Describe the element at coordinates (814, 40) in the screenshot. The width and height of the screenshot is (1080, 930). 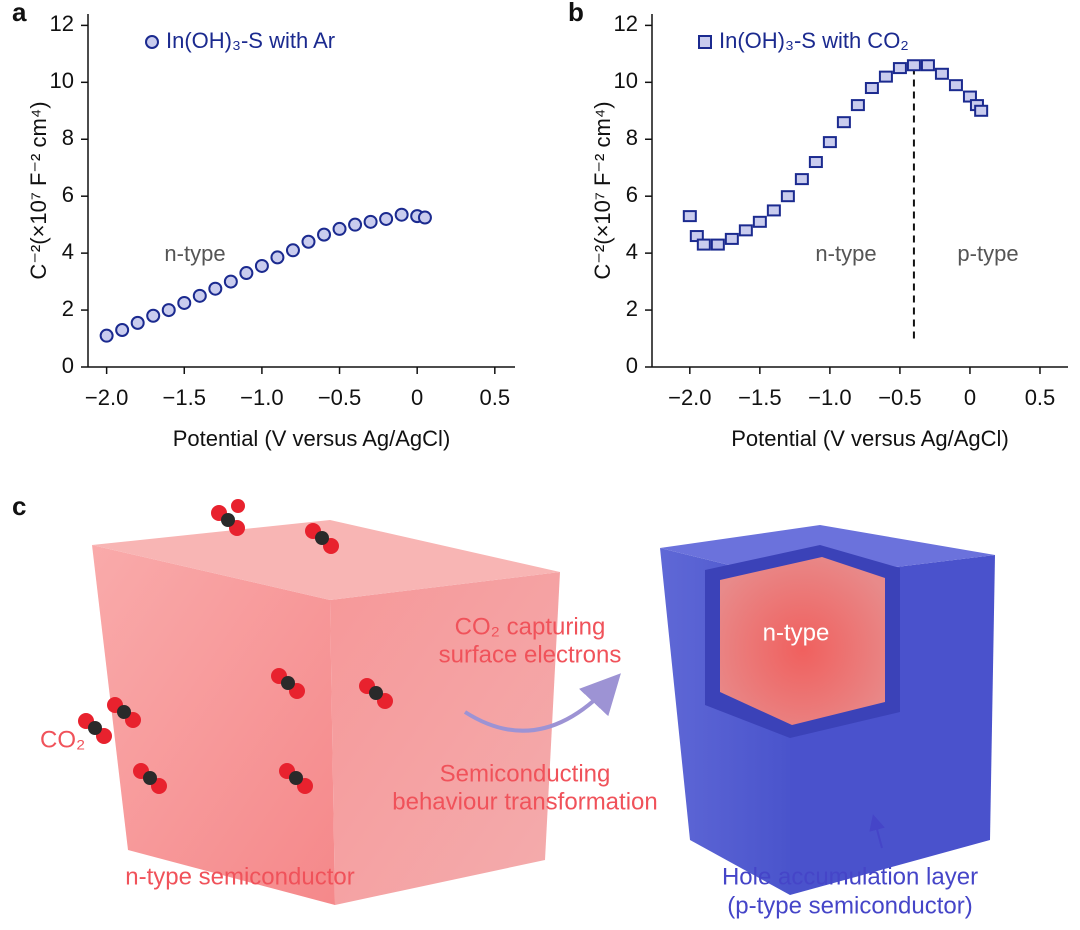
I see `legend-label: In(OH)₃-S with CO₂` at that location.